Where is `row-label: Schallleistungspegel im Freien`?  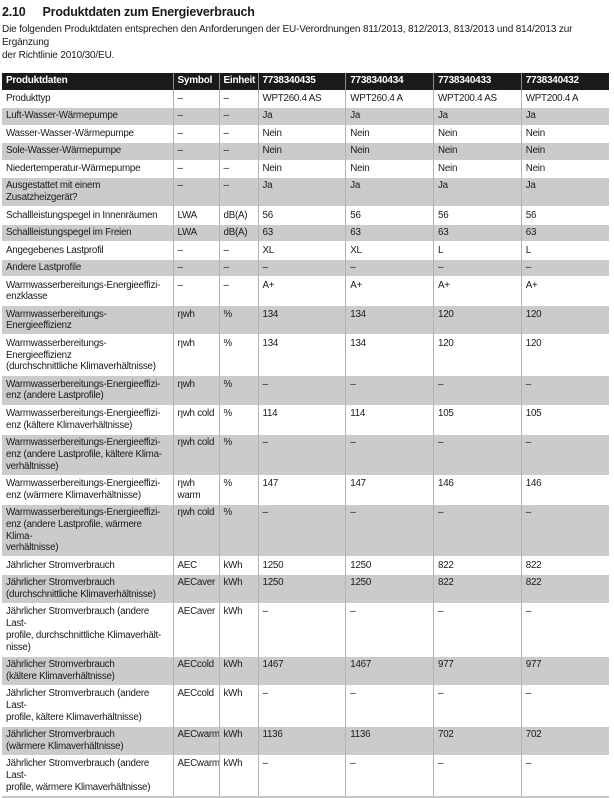
row-label: Schallleistungspegel im Freien is located at coordinates (87, 233).